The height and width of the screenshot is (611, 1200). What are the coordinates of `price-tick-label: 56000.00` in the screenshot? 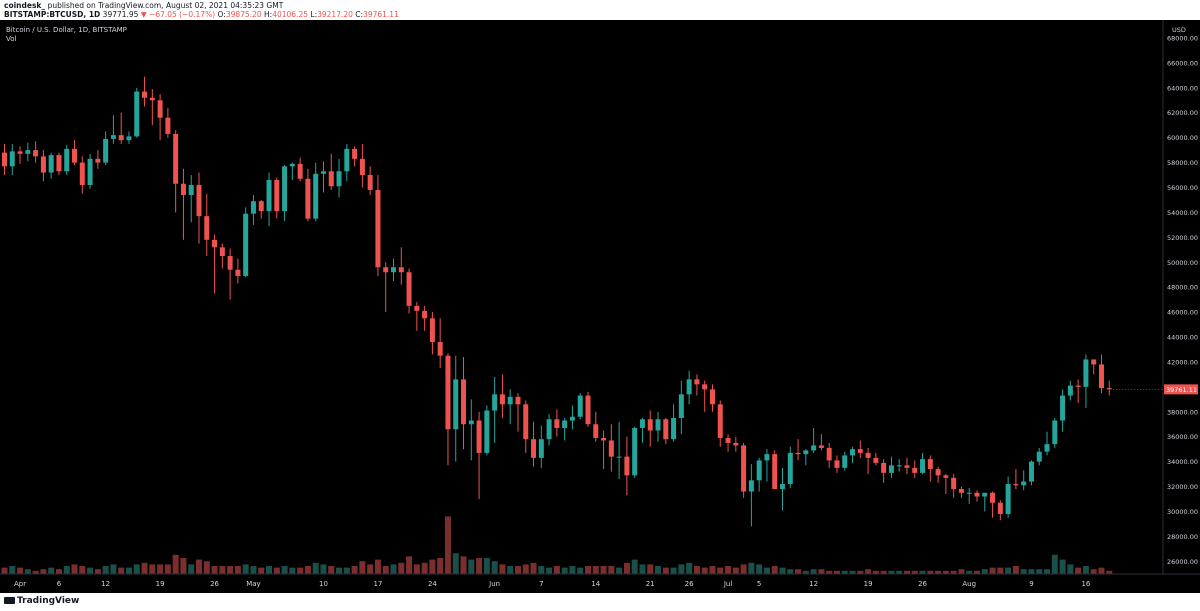 It's located at (1182, 188).